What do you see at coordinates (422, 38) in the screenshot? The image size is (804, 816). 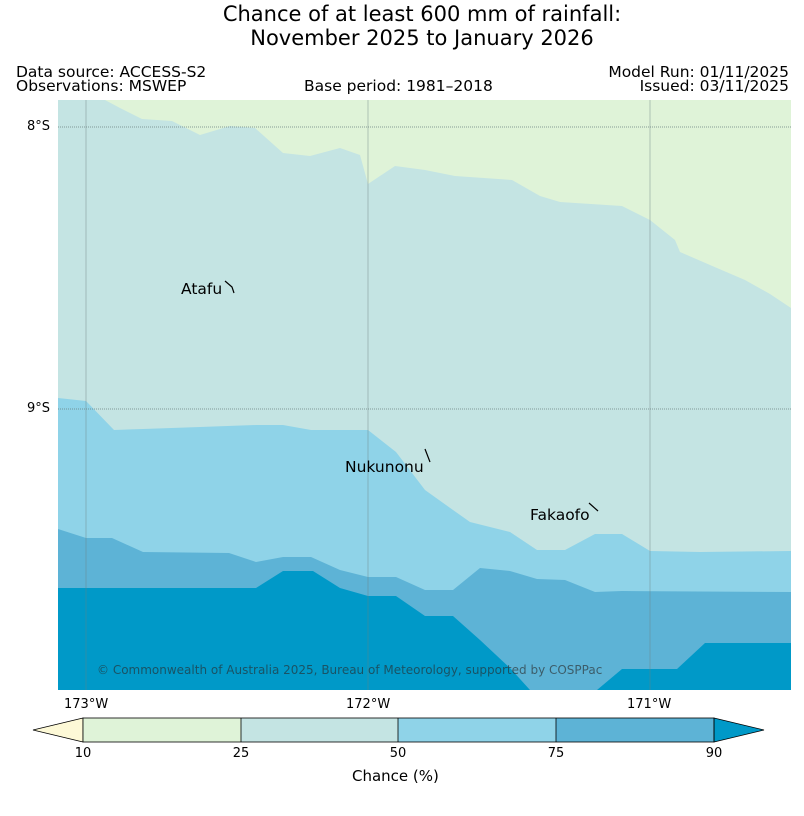 I see `title-line-2: November 2025 to January 2026` at bounding box center [422, 38].